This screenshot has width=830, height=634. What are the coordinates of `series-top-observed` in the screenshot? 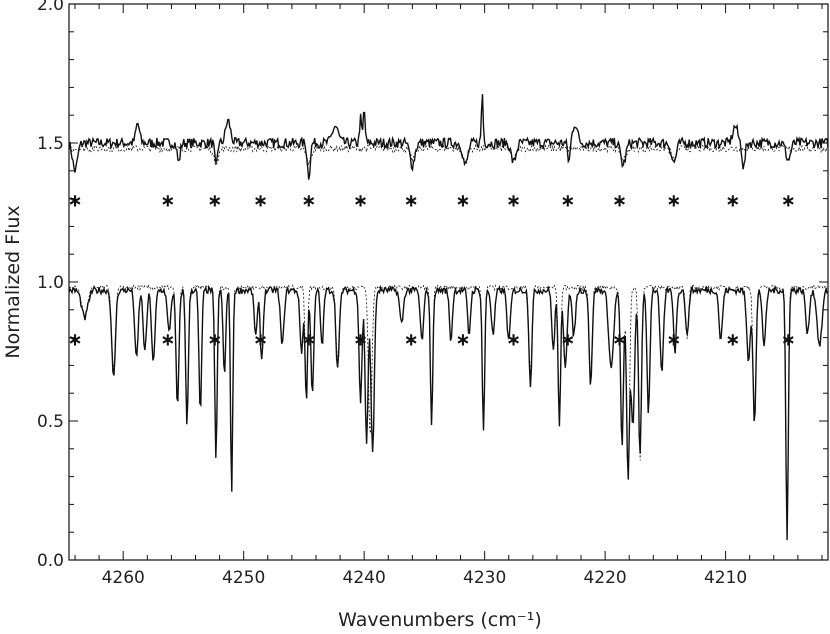 It's located at (448, 137).